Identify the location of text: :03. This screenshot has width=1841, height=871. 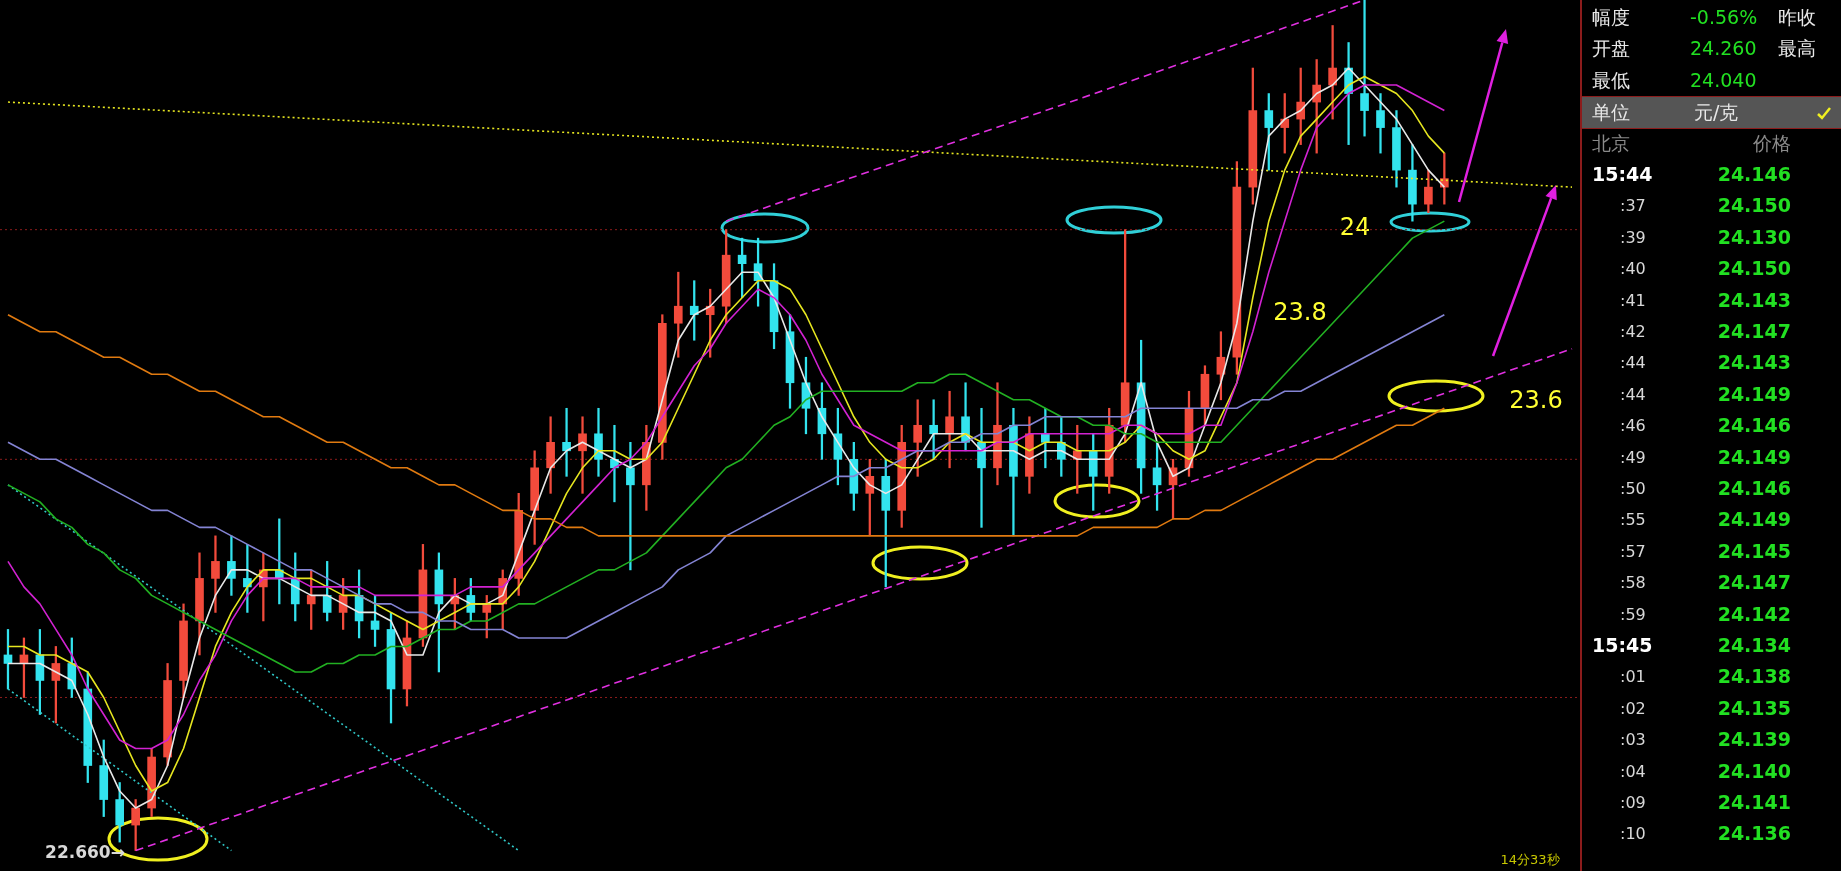
(1633, 740).